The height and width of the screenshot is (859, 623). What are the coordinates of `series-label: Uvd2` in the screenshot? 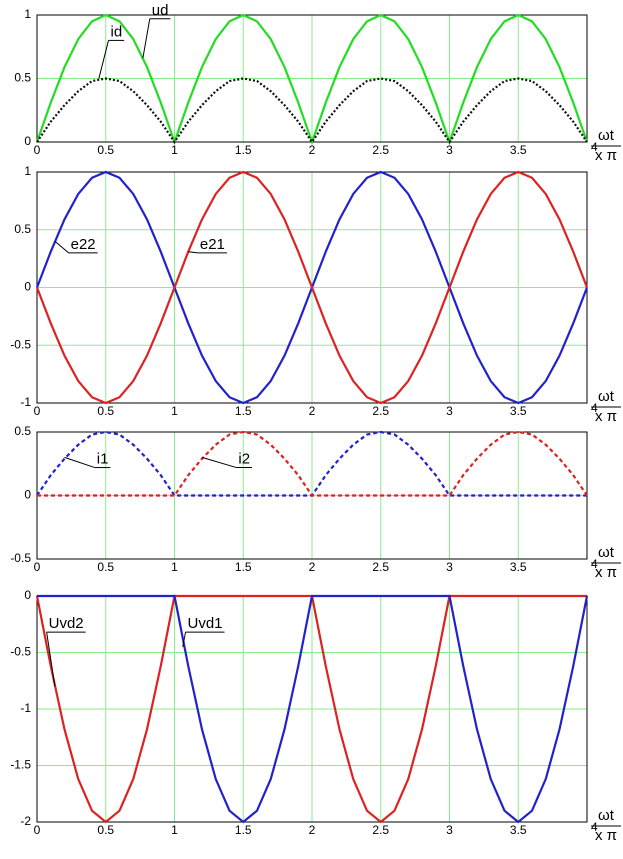 It's located at (66, 623).